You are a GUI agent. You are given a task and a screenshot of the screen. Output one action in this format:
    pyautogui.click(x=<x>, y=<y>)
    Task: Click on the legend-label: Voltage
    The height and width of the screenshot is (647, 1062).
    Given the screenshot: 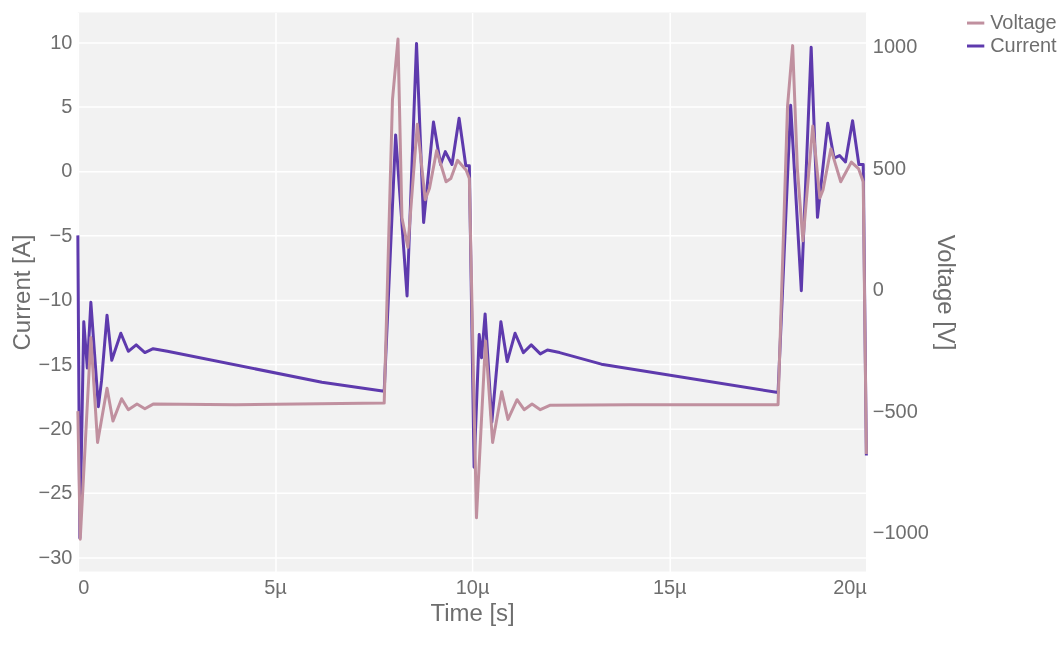 What is the action you would take?
    pyautogui.click(x=1023, y=22)
    